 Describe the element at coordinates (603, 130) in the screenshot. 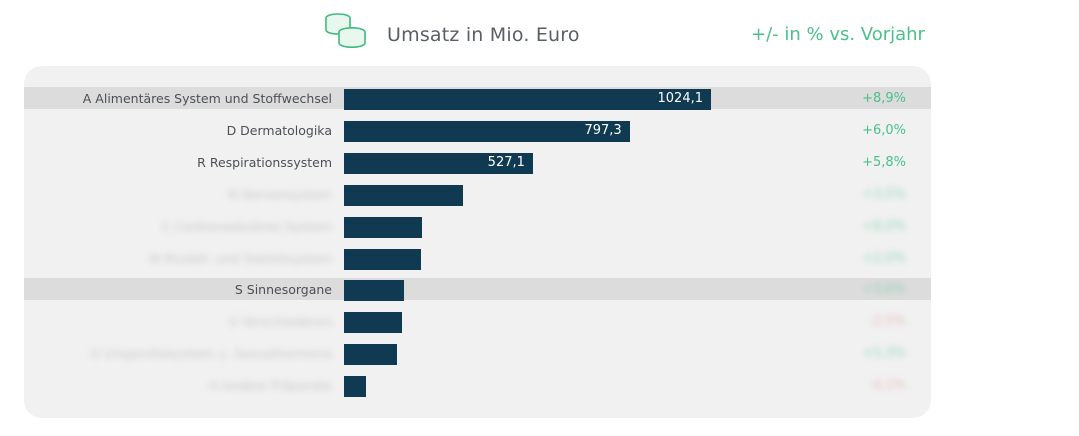

I see `bar-value-label: 797,3` at that location.